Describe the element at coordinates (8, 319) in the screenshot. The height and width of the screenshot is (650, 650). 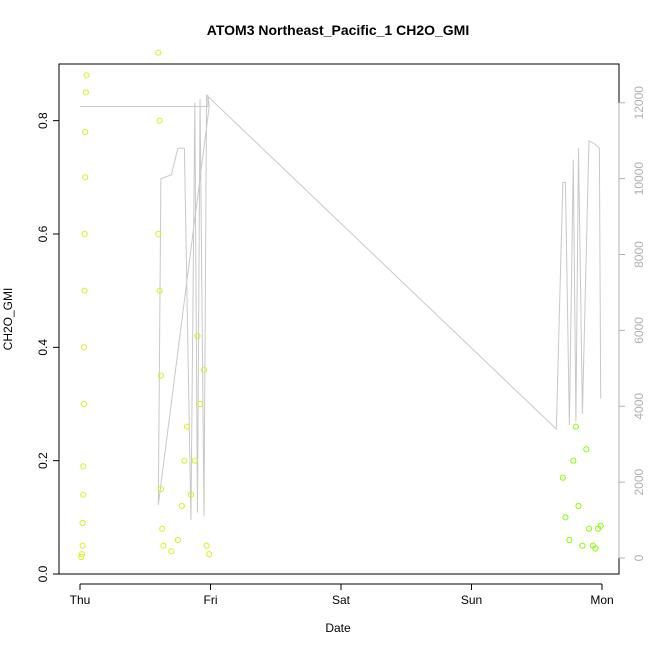
I see `y-axis-label: CH2O_GMI` at that location.